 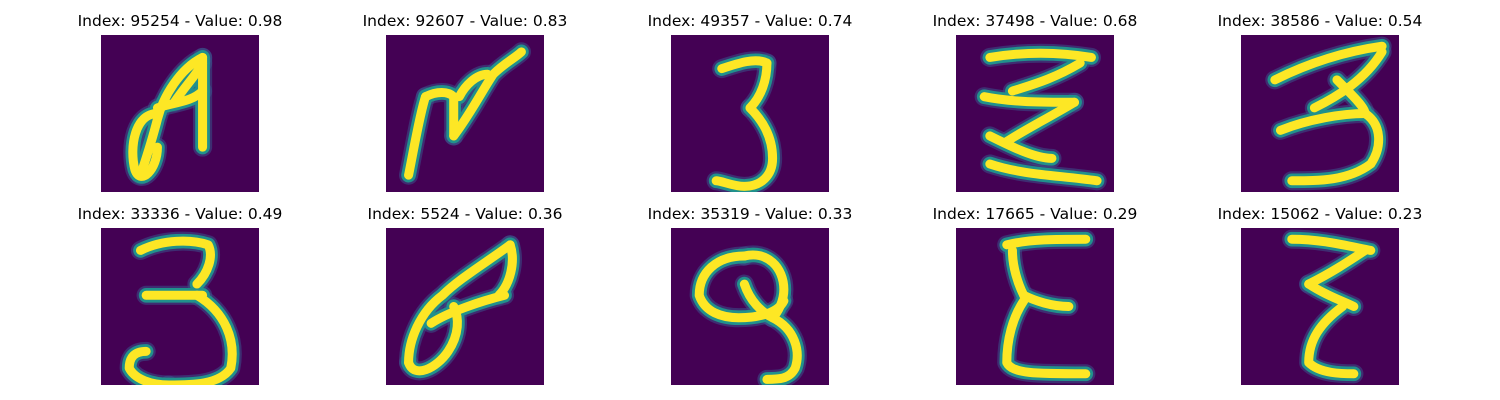 What do you see at coordinates (750, 21) in the screenshot?
I see `panel-title: Index: 49357 - Value: 0.74` at bounding box center [750, 21].